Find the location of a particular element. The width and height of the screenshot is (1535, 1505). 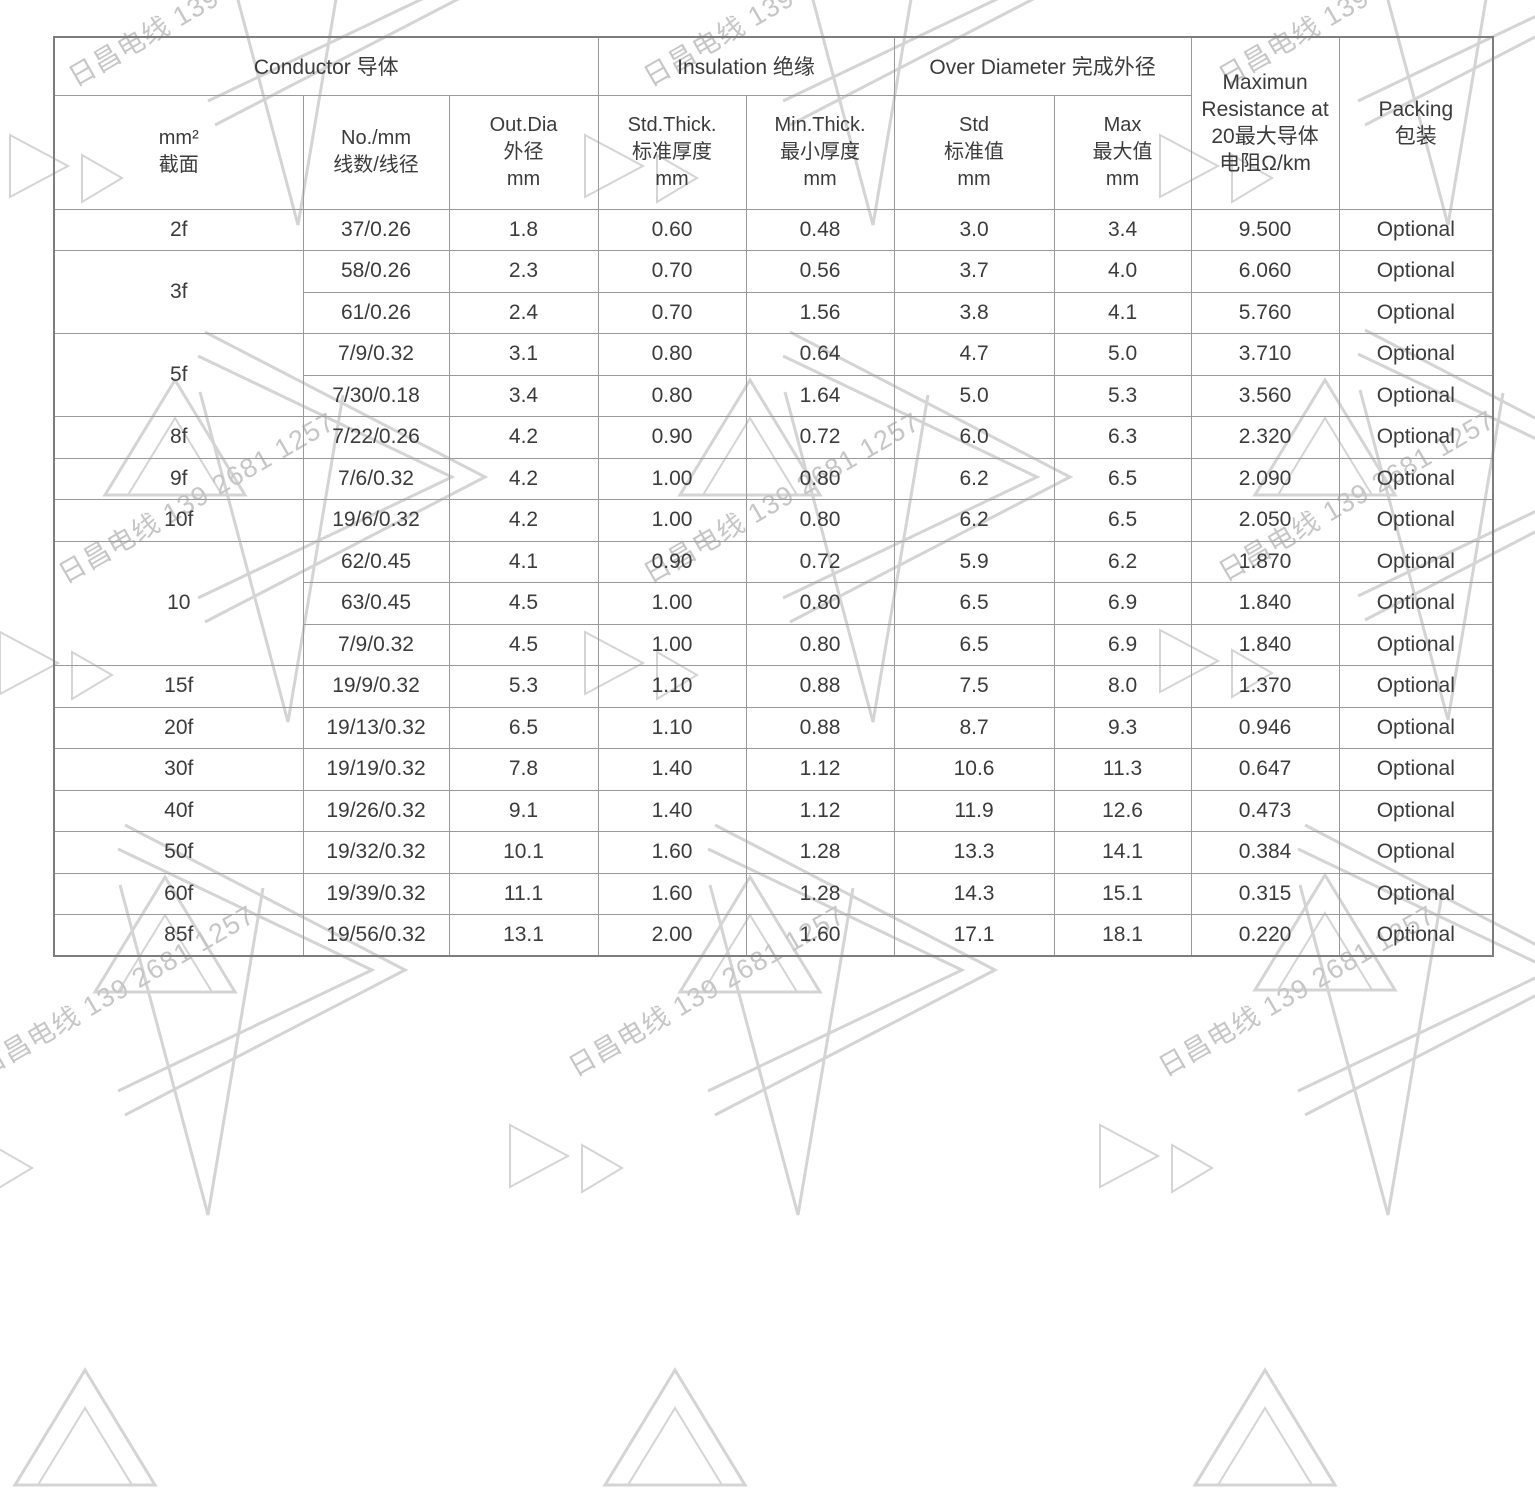

table-cell: 5.3 is located at coordinates (1122, 395).